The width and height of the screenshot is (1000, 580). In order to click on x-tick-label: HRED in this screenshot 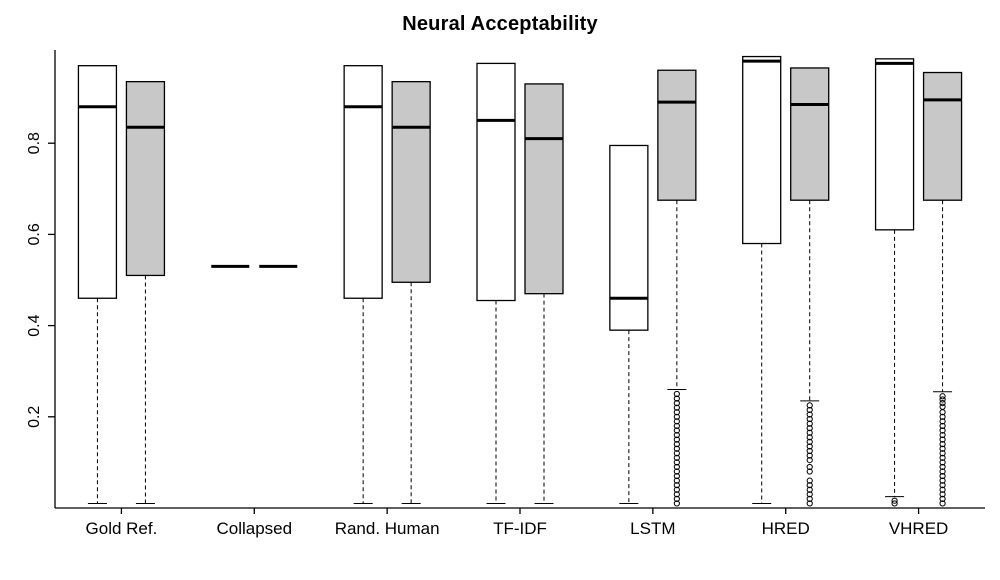, I will do `click(786, 528)`.